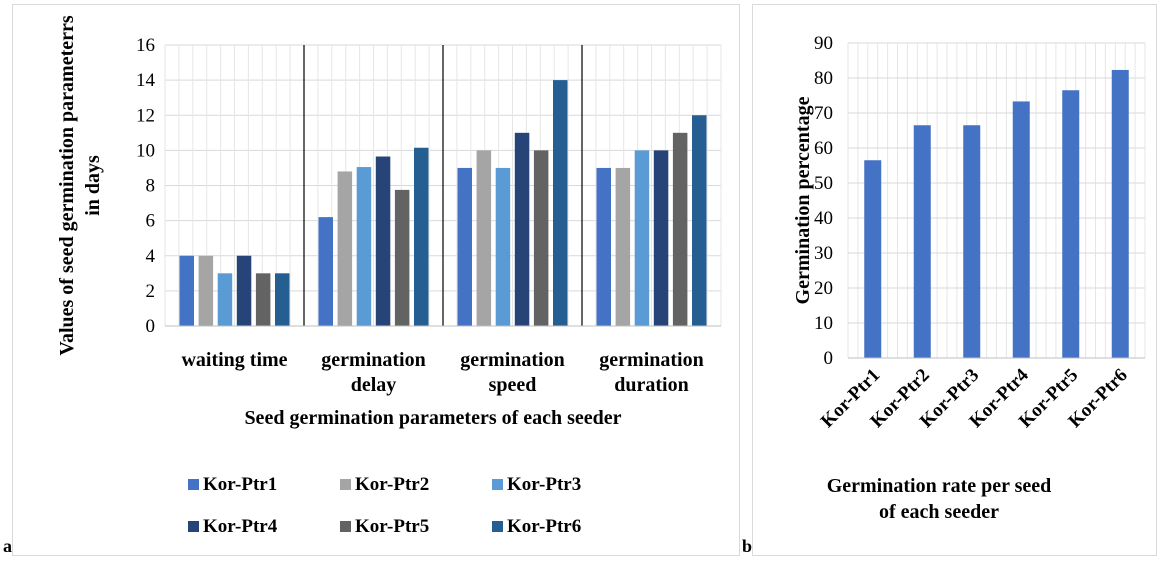  What do you see at coordinates (151, 291) in the screenshot?
I see `y-tick-label: 2` at bounding box center [151, 291].